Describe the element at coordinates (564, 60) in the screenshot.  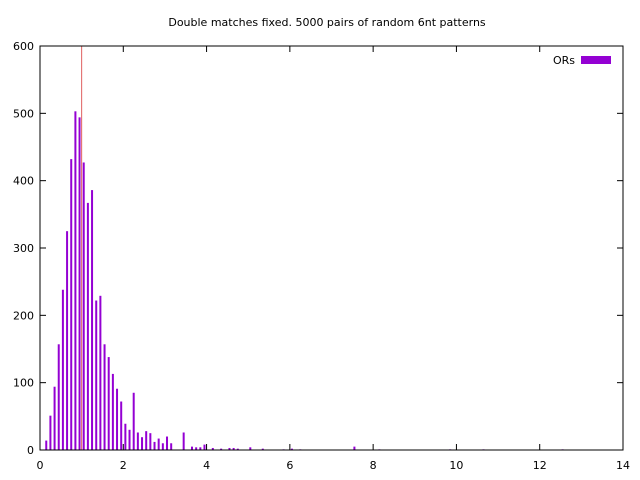
I see `legend-label-ors: ORs` at that location.